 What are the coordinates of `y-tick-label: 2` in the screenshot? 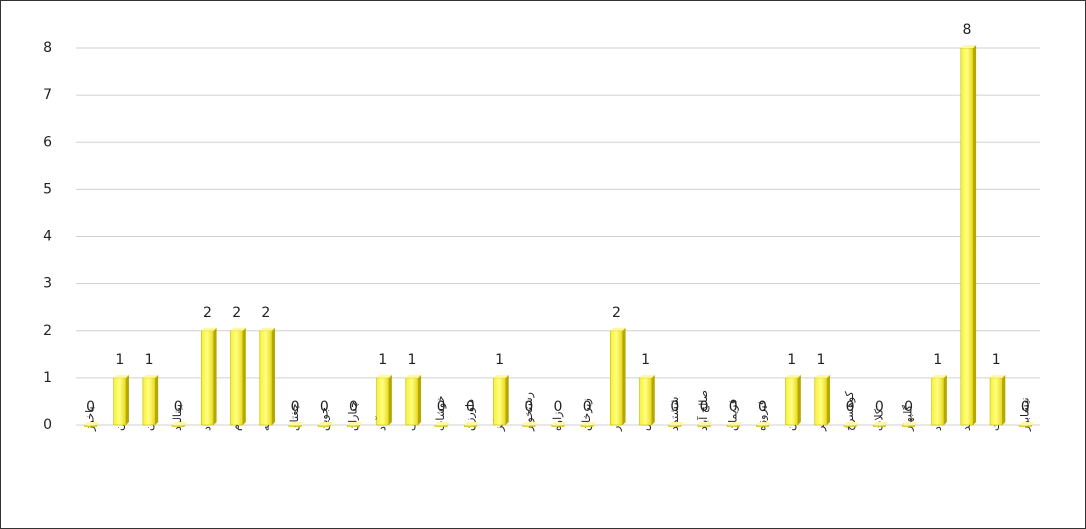 It's located at (47, 331).